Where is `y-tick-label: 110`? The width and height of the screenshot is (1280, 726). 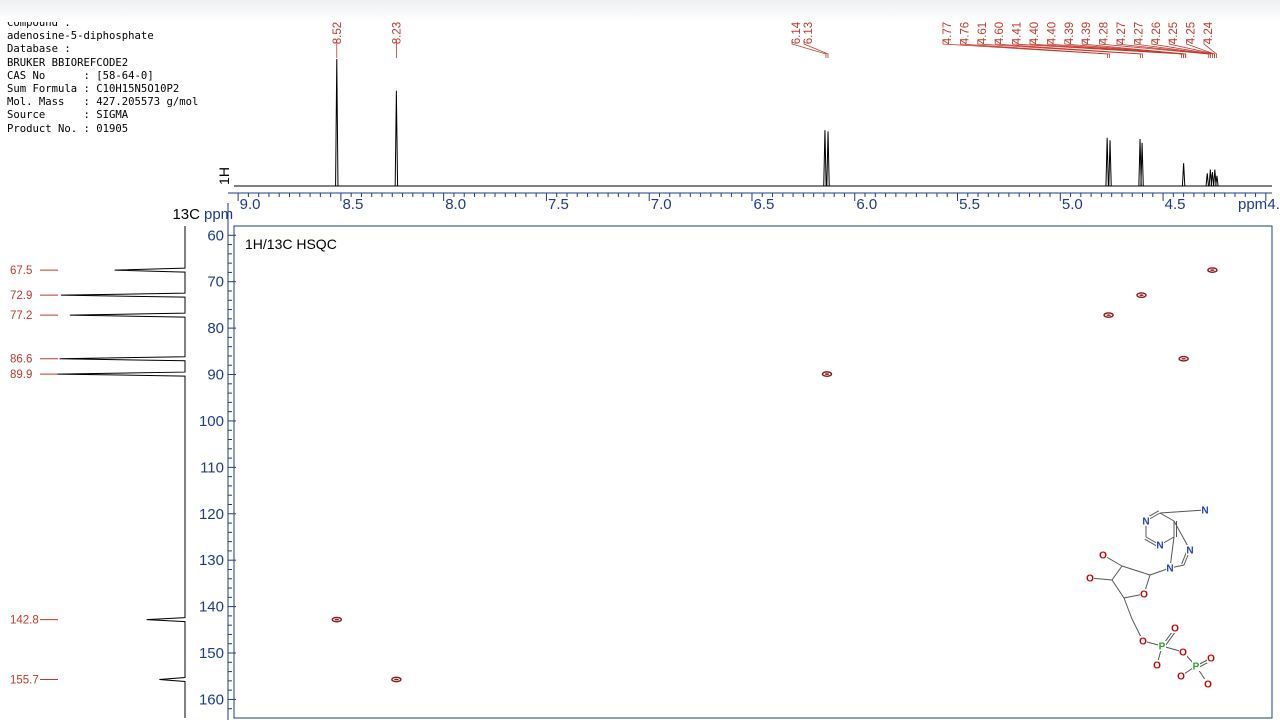 y-tick-label: 110 is located at coordinates (212, 467).